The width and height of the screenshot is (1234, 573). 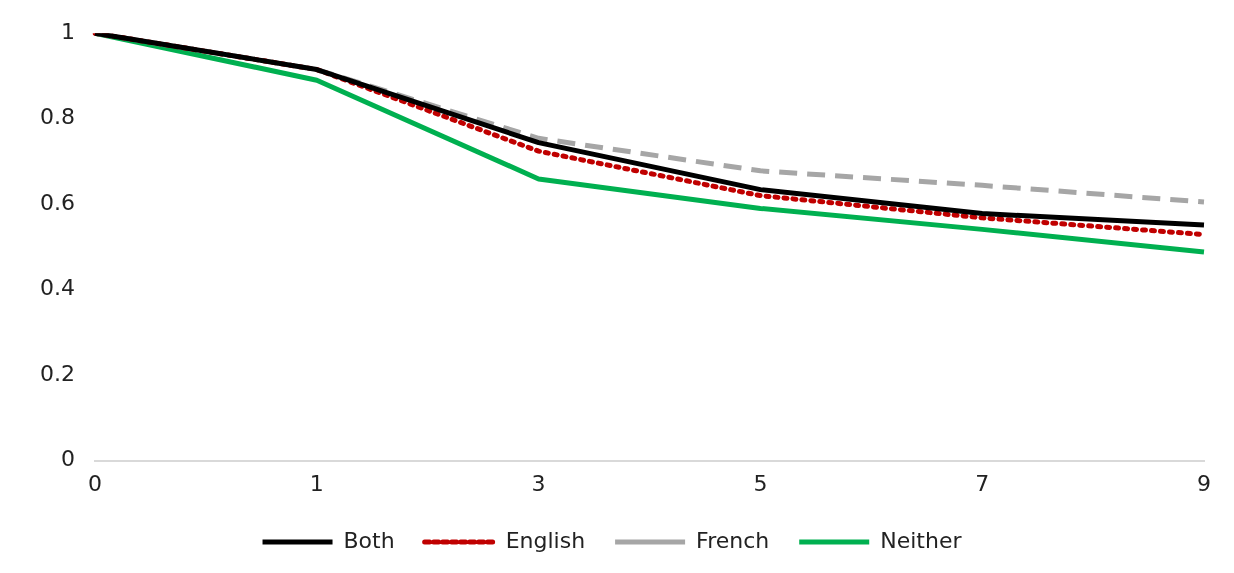 I want to click on legend-label: French, so click(x=733, y=540).